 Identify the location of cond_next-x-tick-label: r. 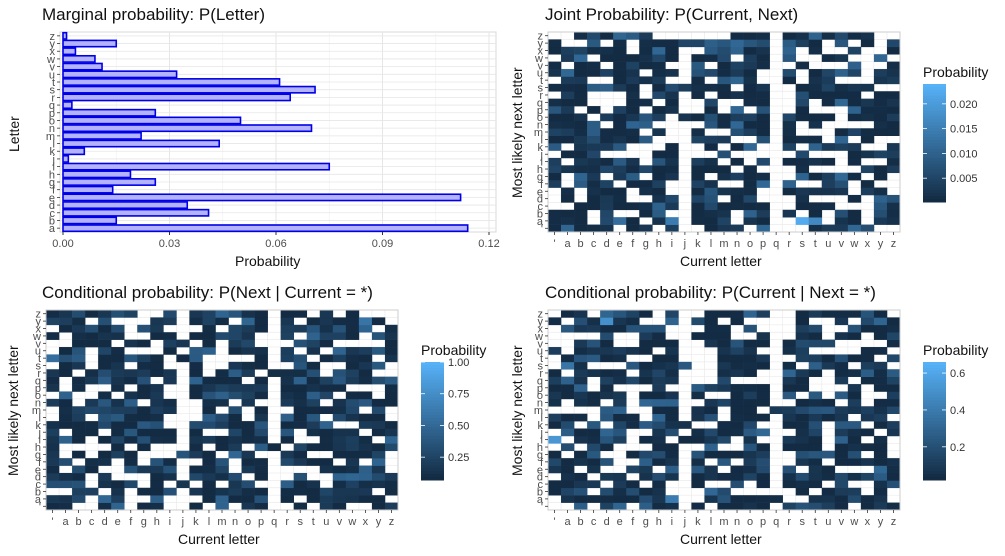
(287, 522).